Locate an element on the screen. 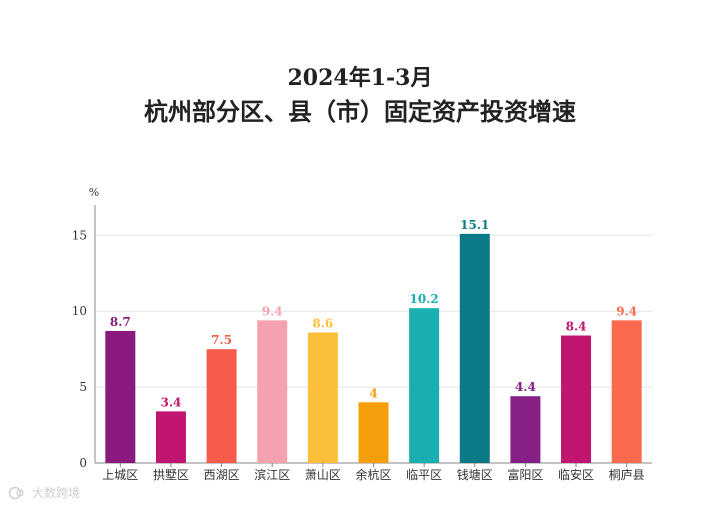  x-tick-label: 上城区 is located at coordinates (120, 475).